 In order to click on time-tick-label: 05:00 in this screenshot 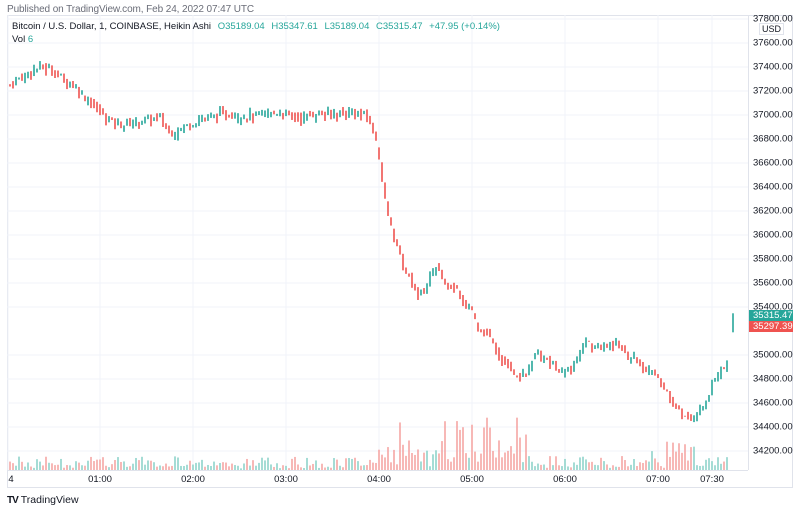, I will do `click(472, 479)`.